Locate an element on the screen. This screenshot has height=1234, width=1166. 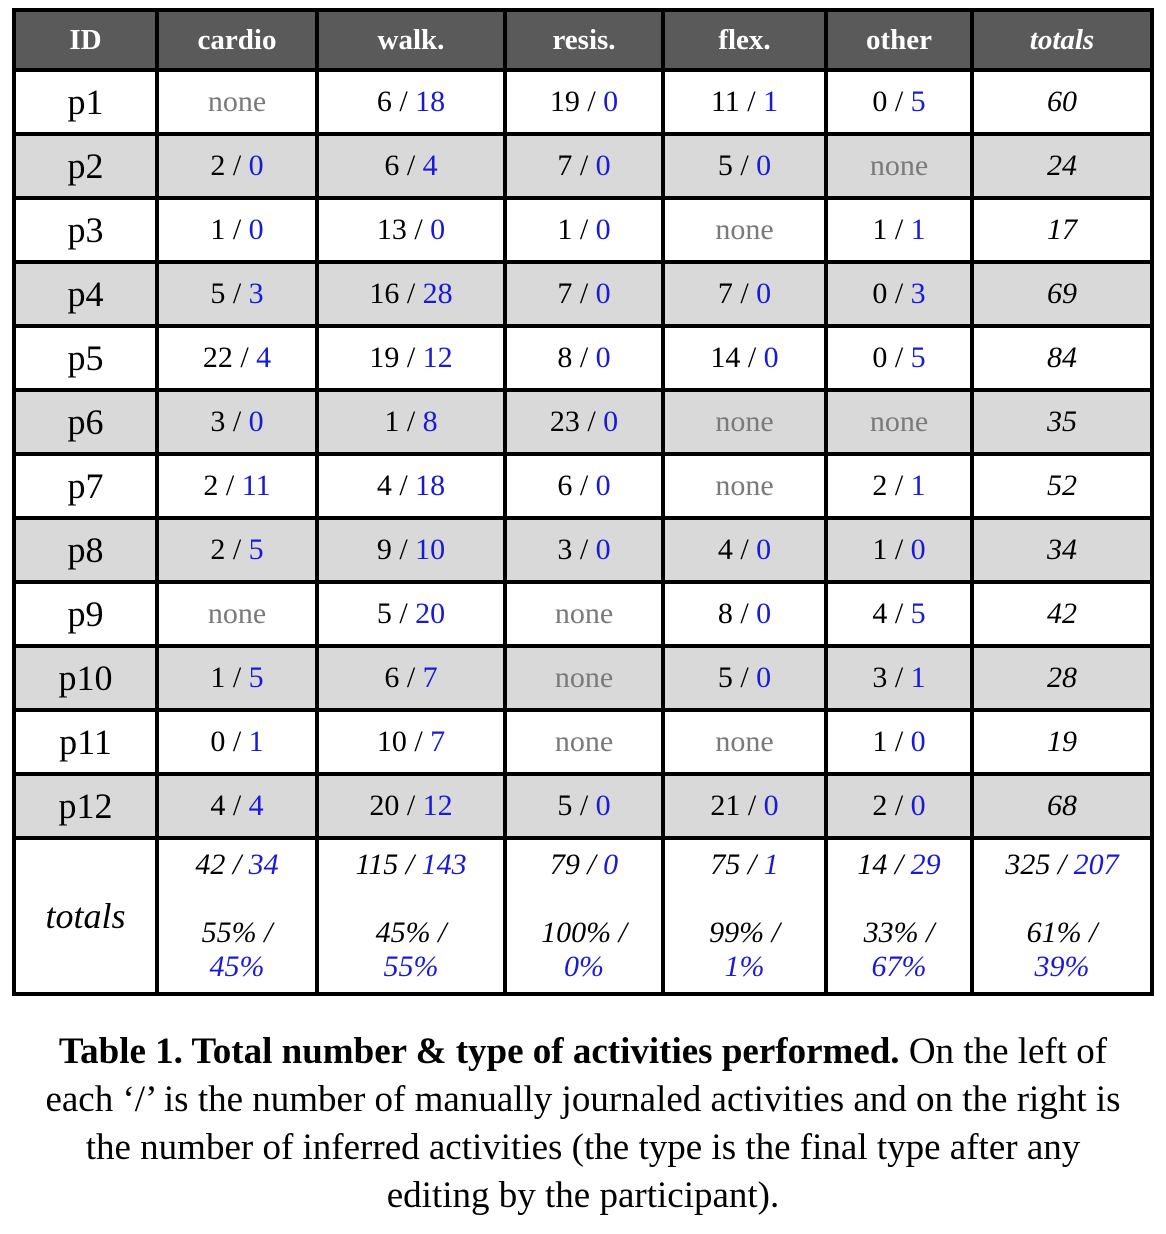
cell: 7 / 0 is located at coordinates (744, 294).